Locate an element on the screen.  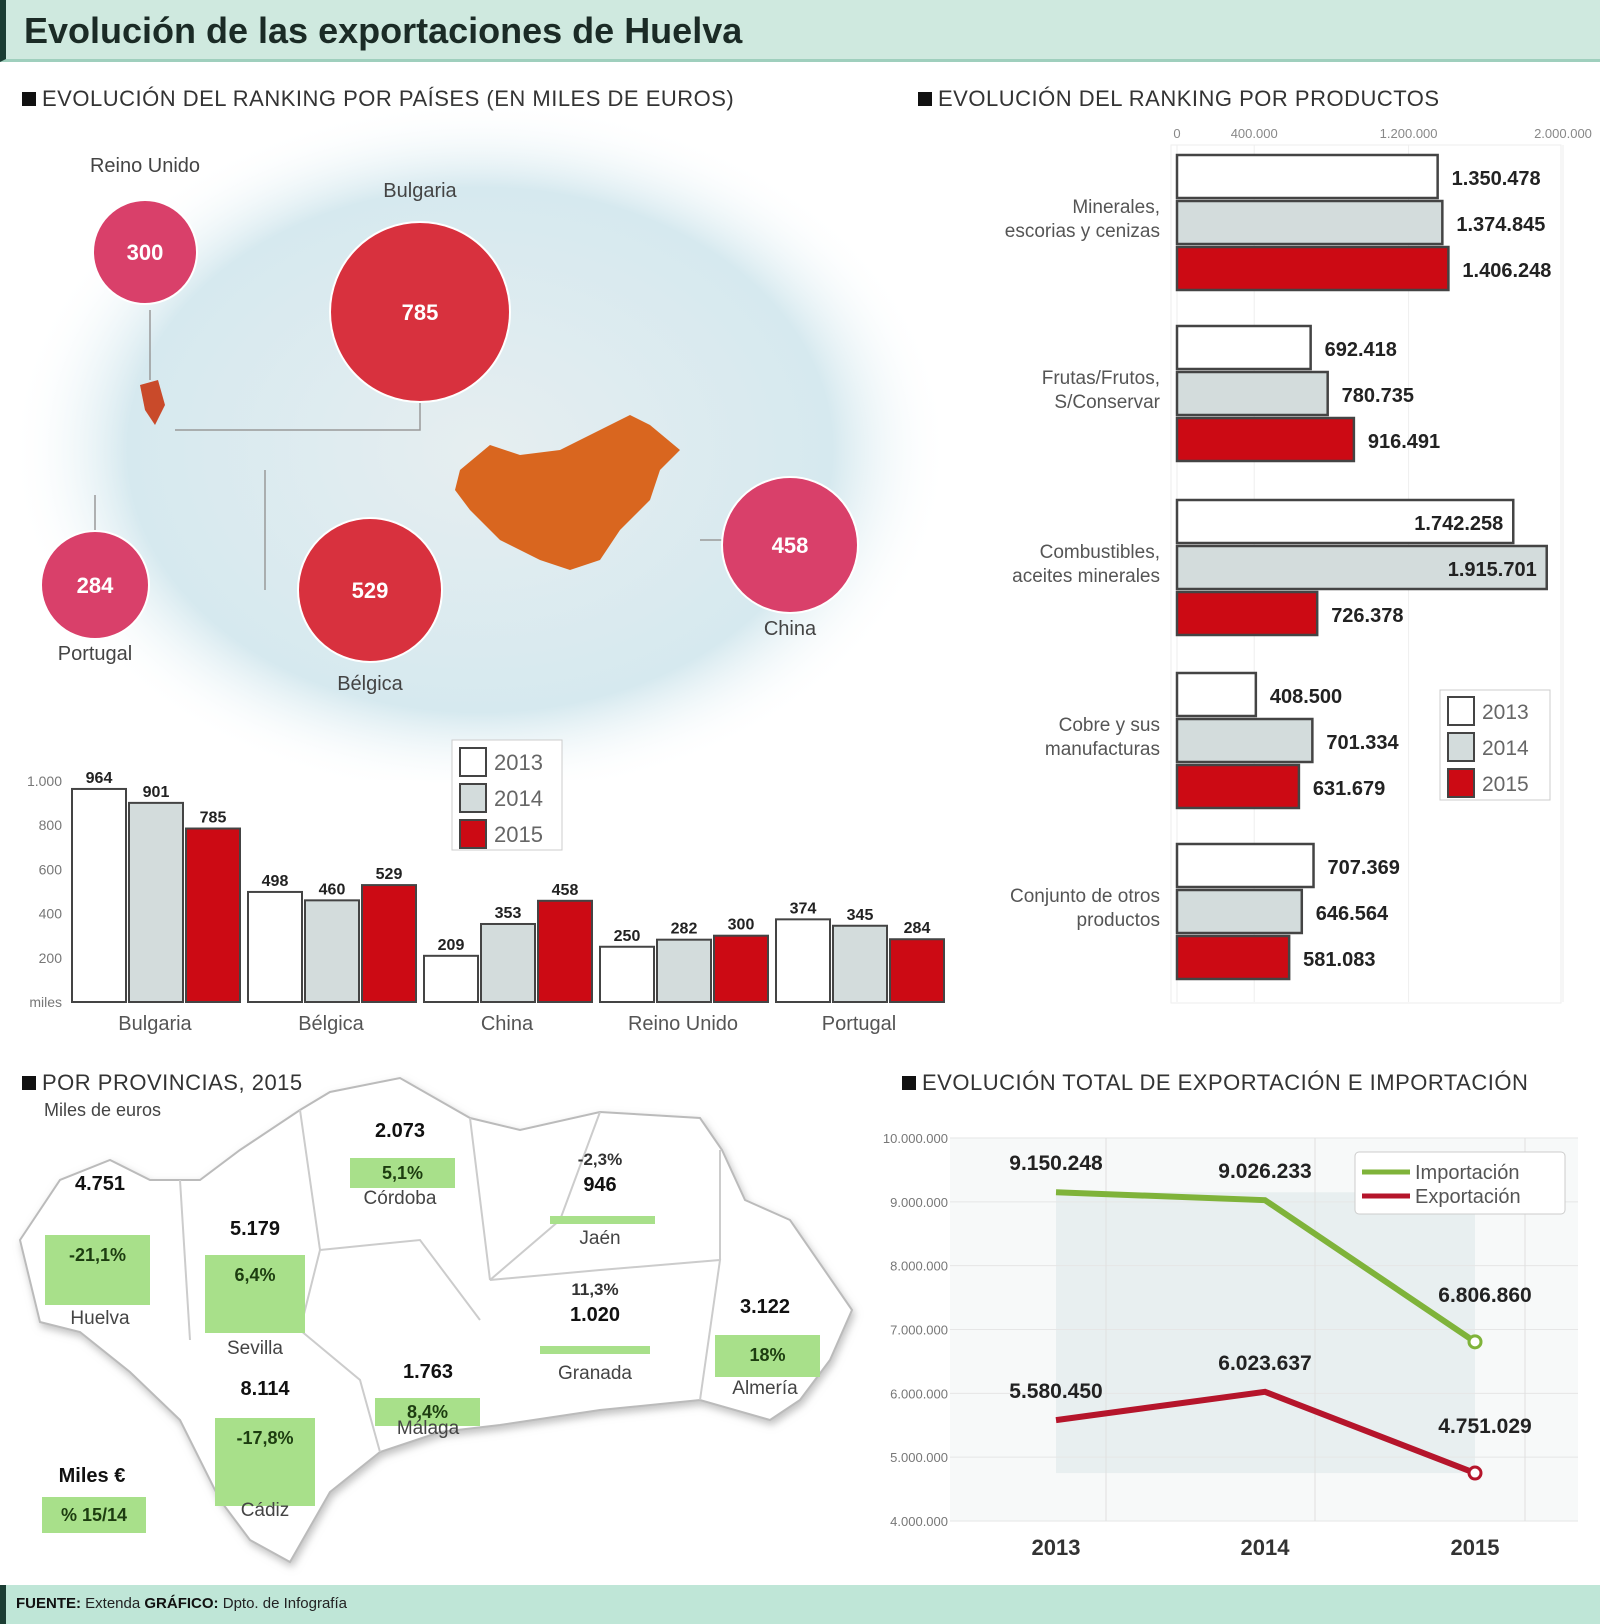
bar-value-label: 1.742.258 is located at coordinates (1458, 524).